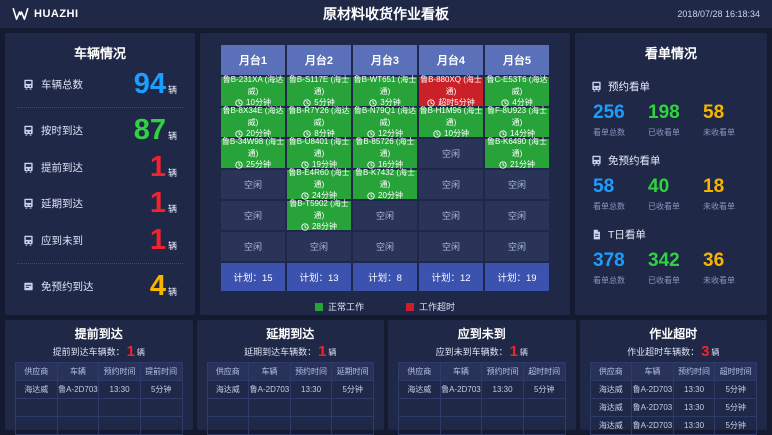 The image size is (772, 435). Describe the element at coordinates (100, 286) in the screenshot. I see `vehicle-stat-row: 免预约到达 4 辆` at that location.